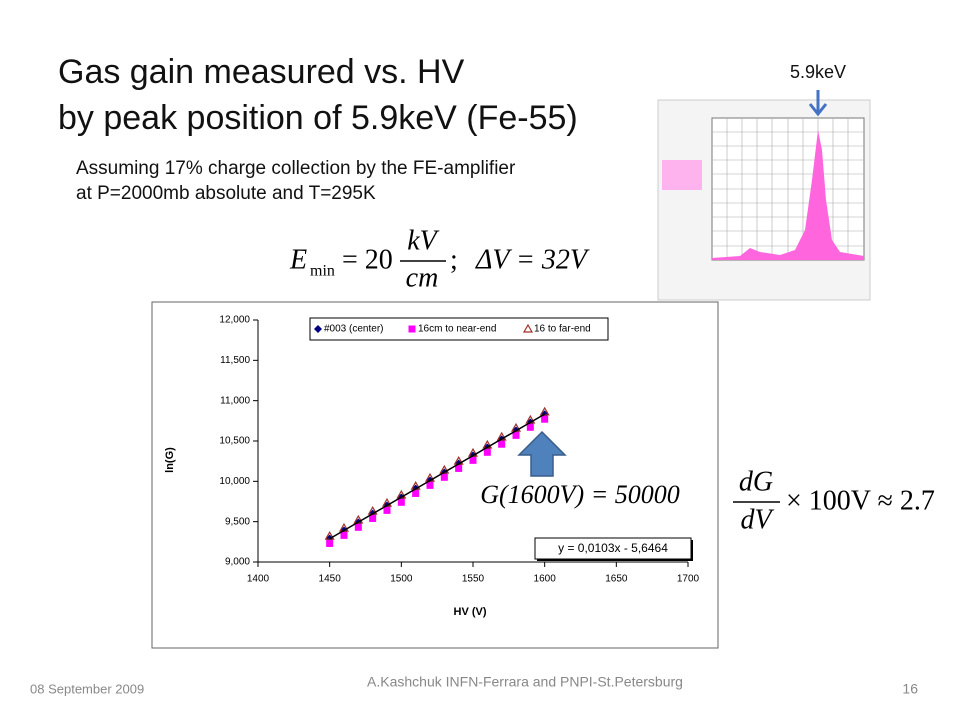  I want to click on formula-part: × 100V ≈ 2.7, so click(860, 500).